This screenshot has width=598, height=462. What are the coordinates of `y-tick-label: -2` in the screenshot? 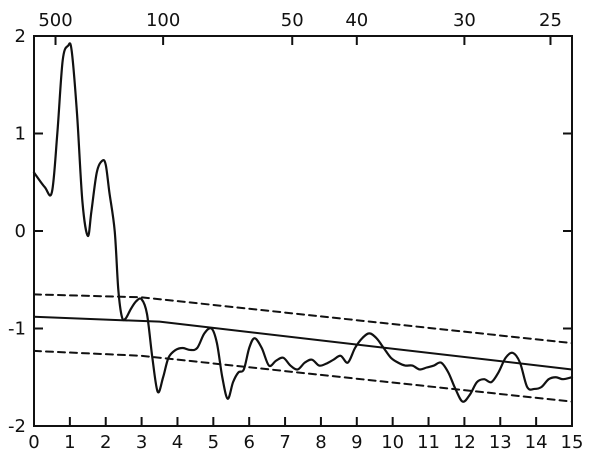 It's located at (17, 426).